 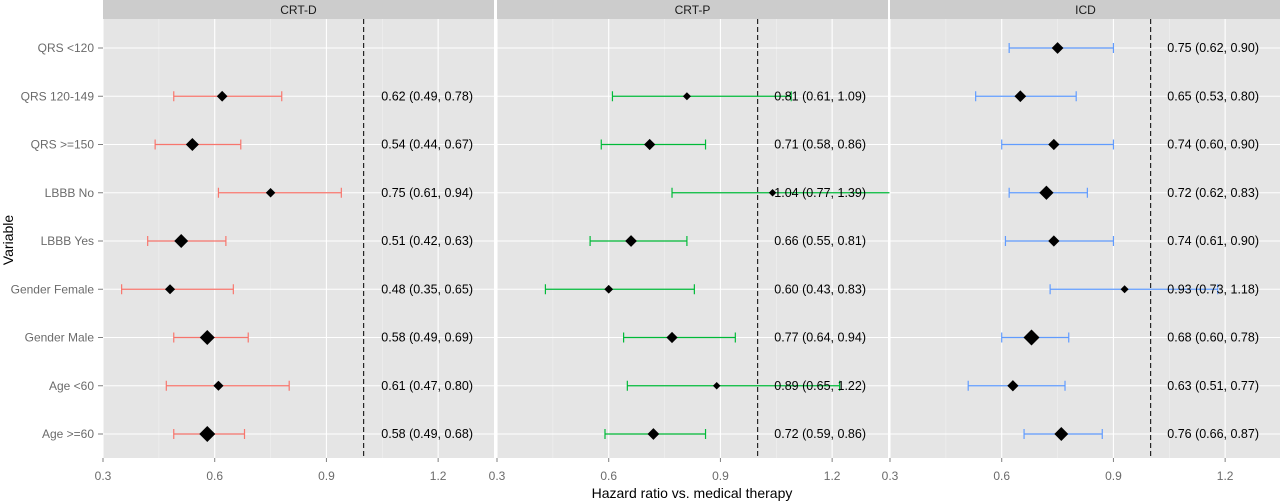 I want to click on y-tick-label: LBBB No, so click(x=70, y=193).